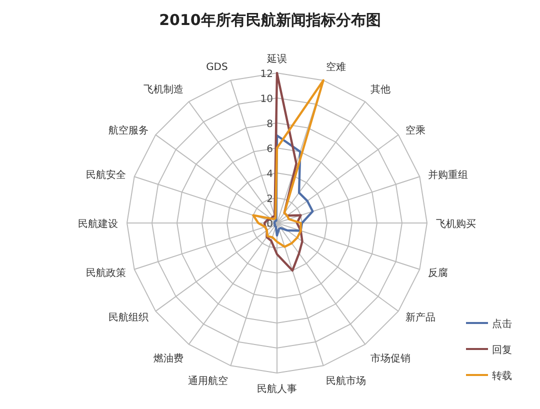  I want to click on spoke-label: 民航市场, so click(346, 381).